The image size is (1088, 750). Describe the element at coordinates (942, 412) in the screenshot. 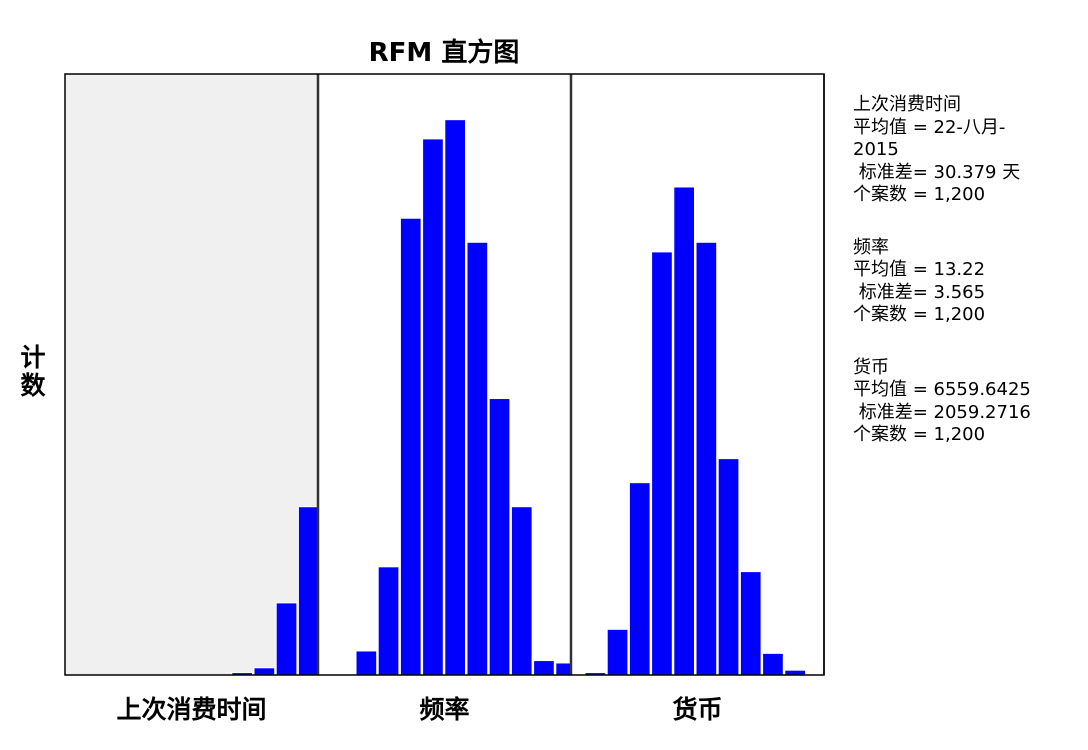

I see `stats-line: 标准差= 2059.2716` at that location.